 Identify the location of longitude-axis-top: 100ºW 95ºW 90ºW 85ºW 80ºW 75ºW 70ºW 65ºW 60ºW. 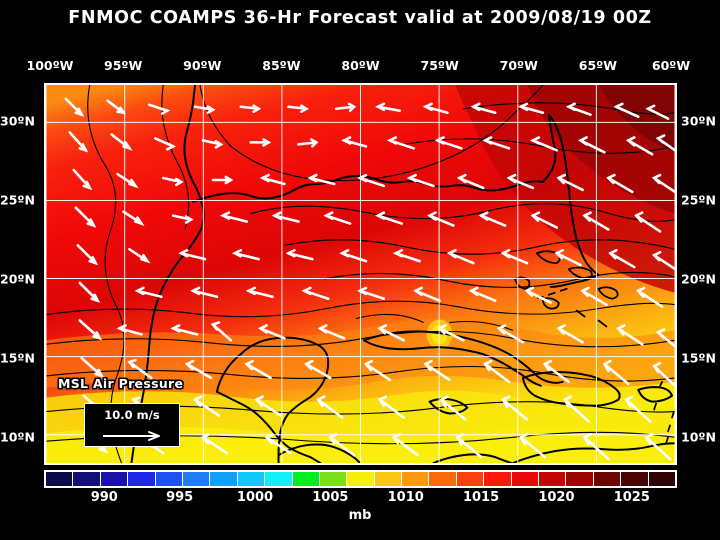
(359, 66).